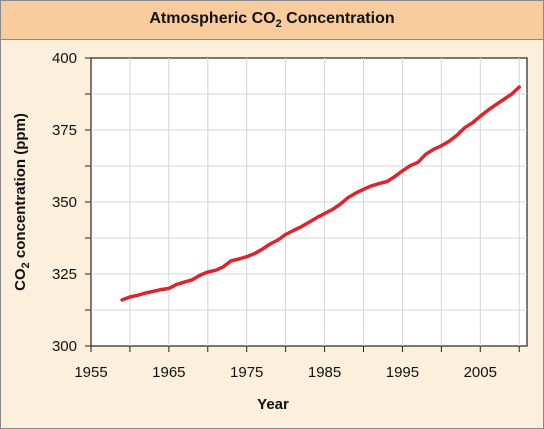 This screenshot has width=544, height=429. What do you see at coordinates (22, 202) in the screenshot?
I see `y-axis-title: CO2 concentration (ppm)` at bounding box center [22, 202].